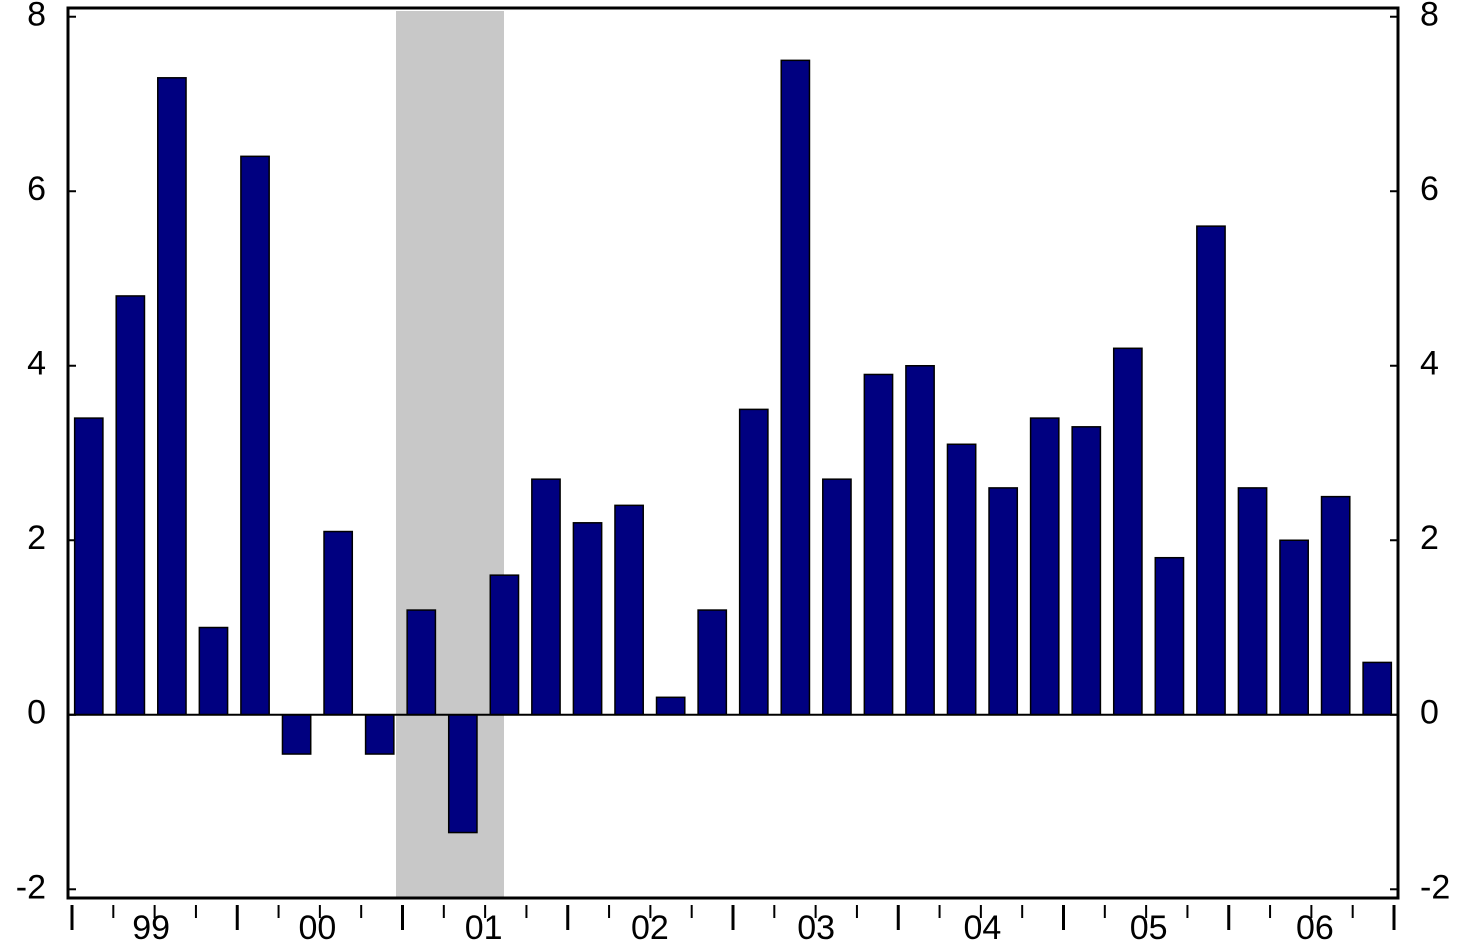  I want to click on x-group-label: 06, so click(1315, 928).